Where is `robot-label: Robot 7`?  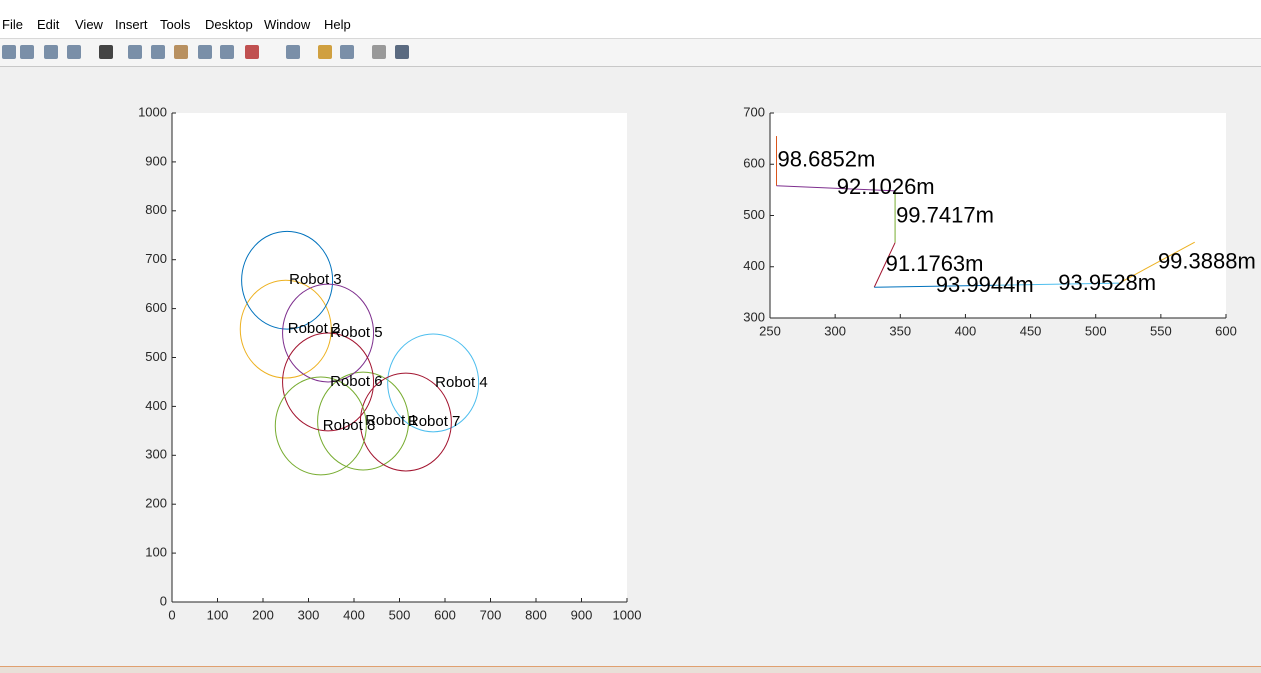
robot-label: Robot 7 is located at coordinates (434, 421).